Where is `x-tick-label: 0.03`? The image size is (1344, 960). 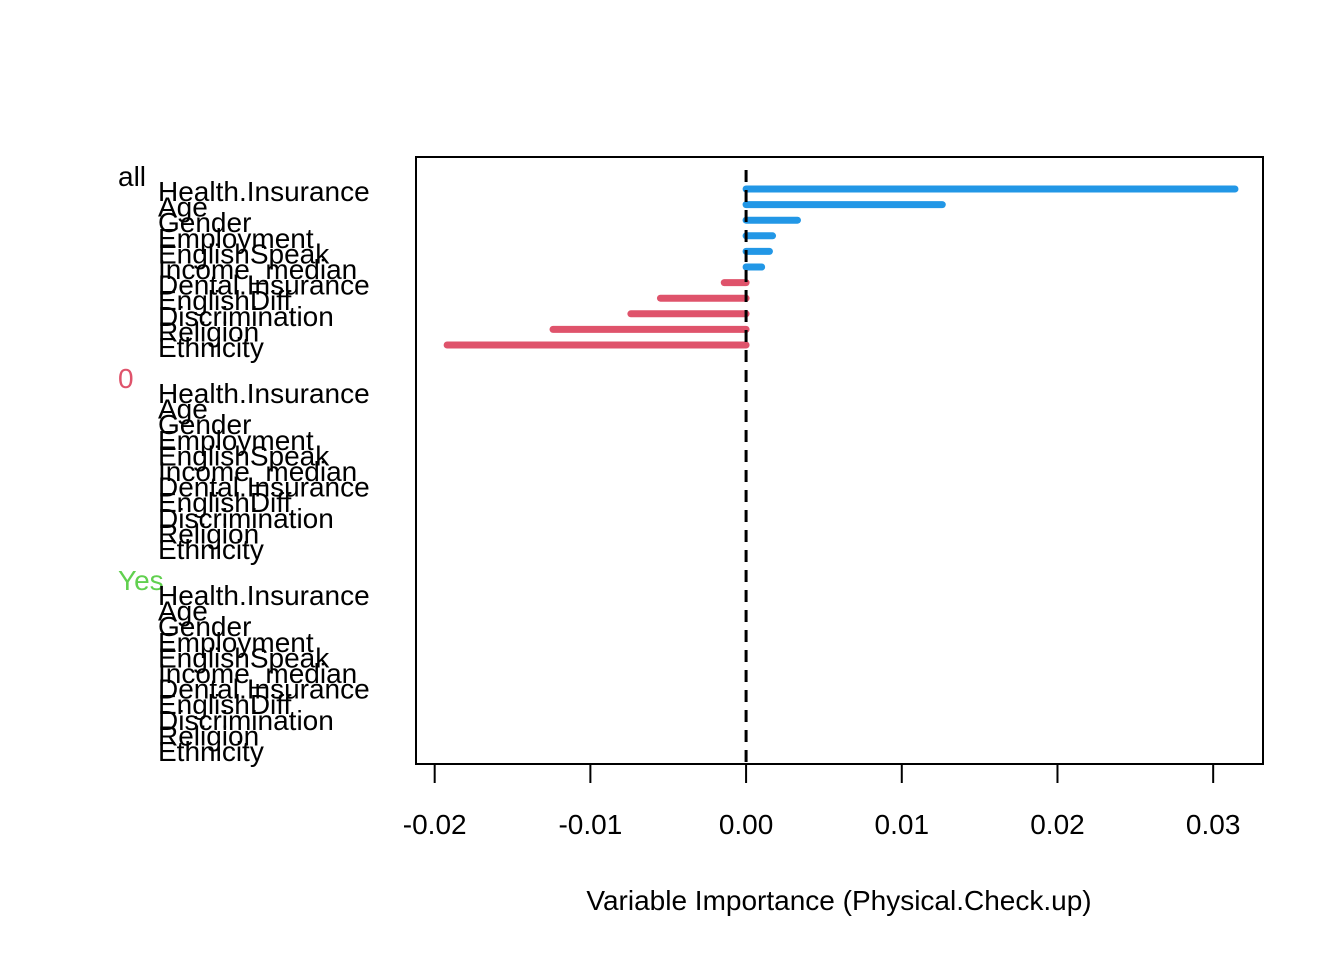 x-tick-label: 0.03 is located at coordinates (1213, 824).